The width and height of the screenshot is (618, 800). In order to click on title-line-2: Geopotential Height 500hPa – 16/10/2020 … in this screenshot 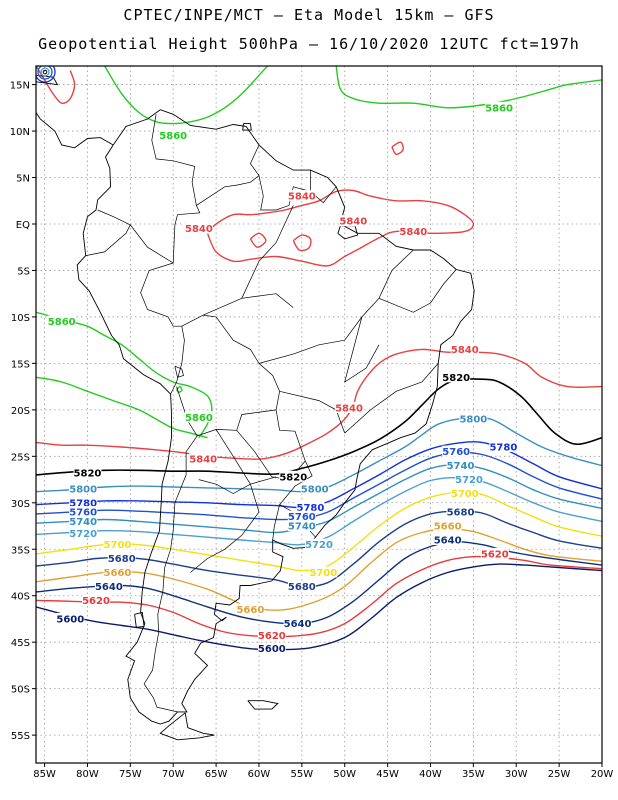, I will do `click(309, 44)`.